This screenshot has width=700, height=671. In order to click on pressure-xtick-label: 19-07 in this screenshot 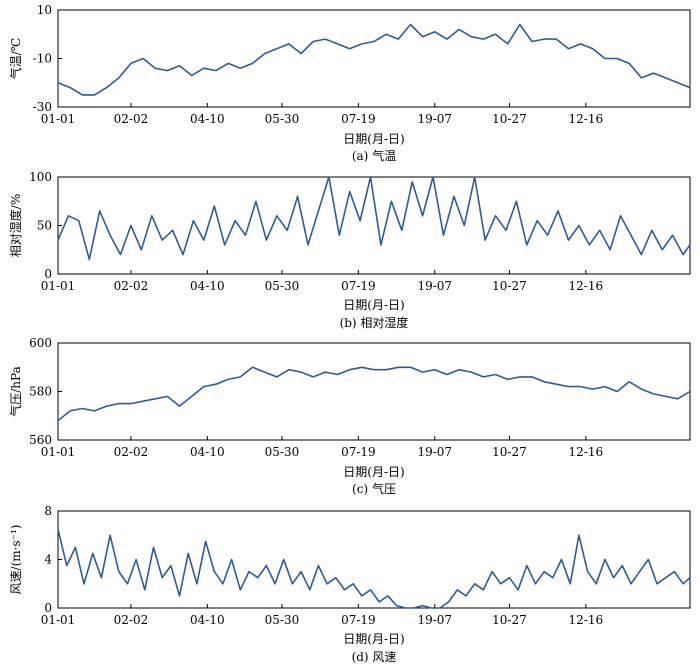, I will do `click(434, 452)`.